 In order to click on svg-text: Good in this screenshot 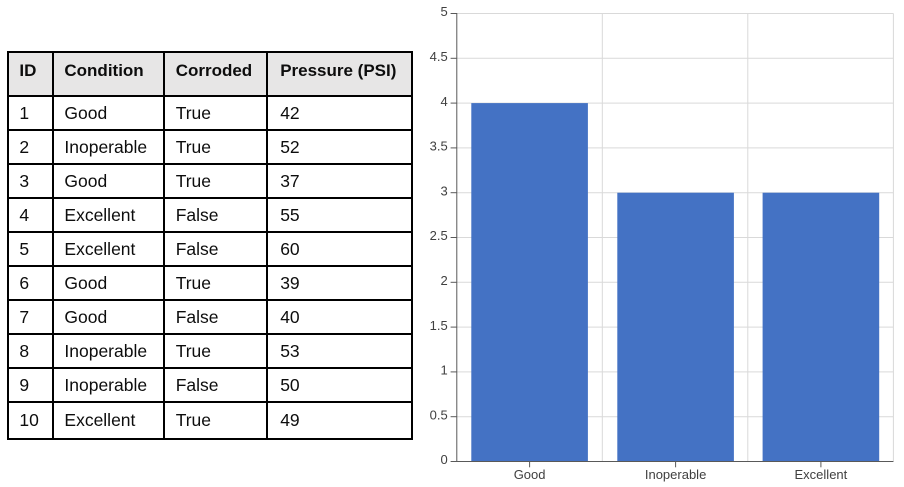, I will do `click(530, 474)`.